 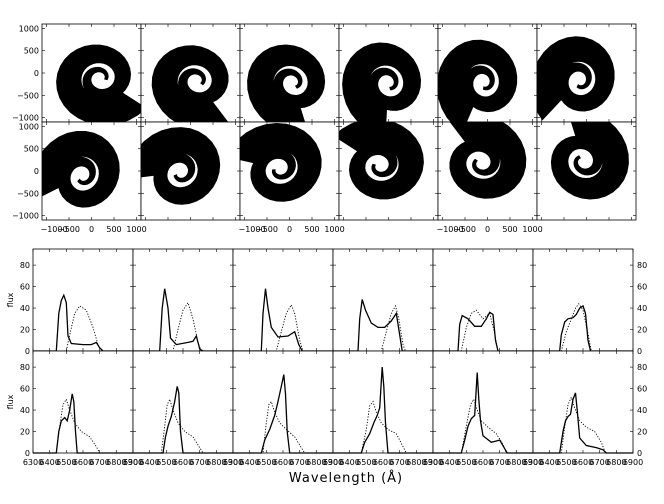 I want to click on y-tick-label: 500, so click(x=31, y=149).